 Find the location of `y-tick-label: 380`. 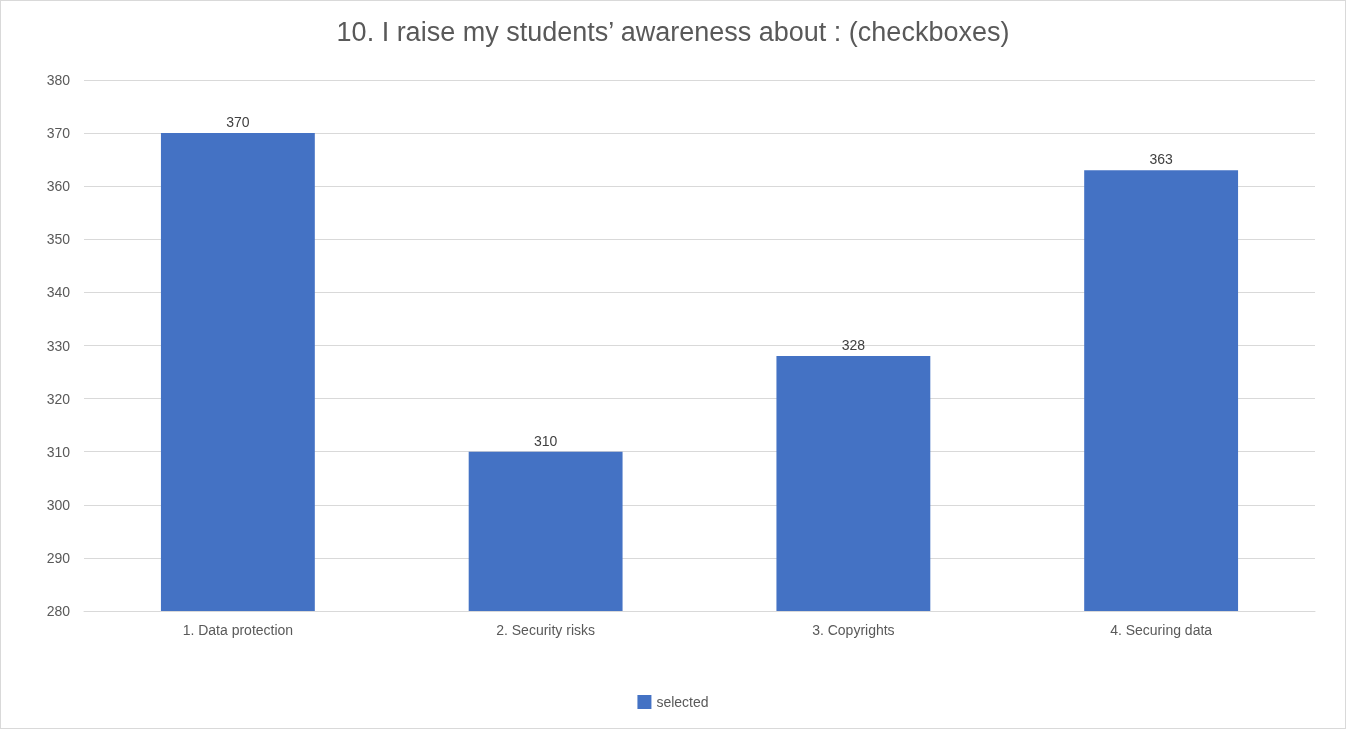

y-tick-label: 380 is located at coordinates (58, 80).